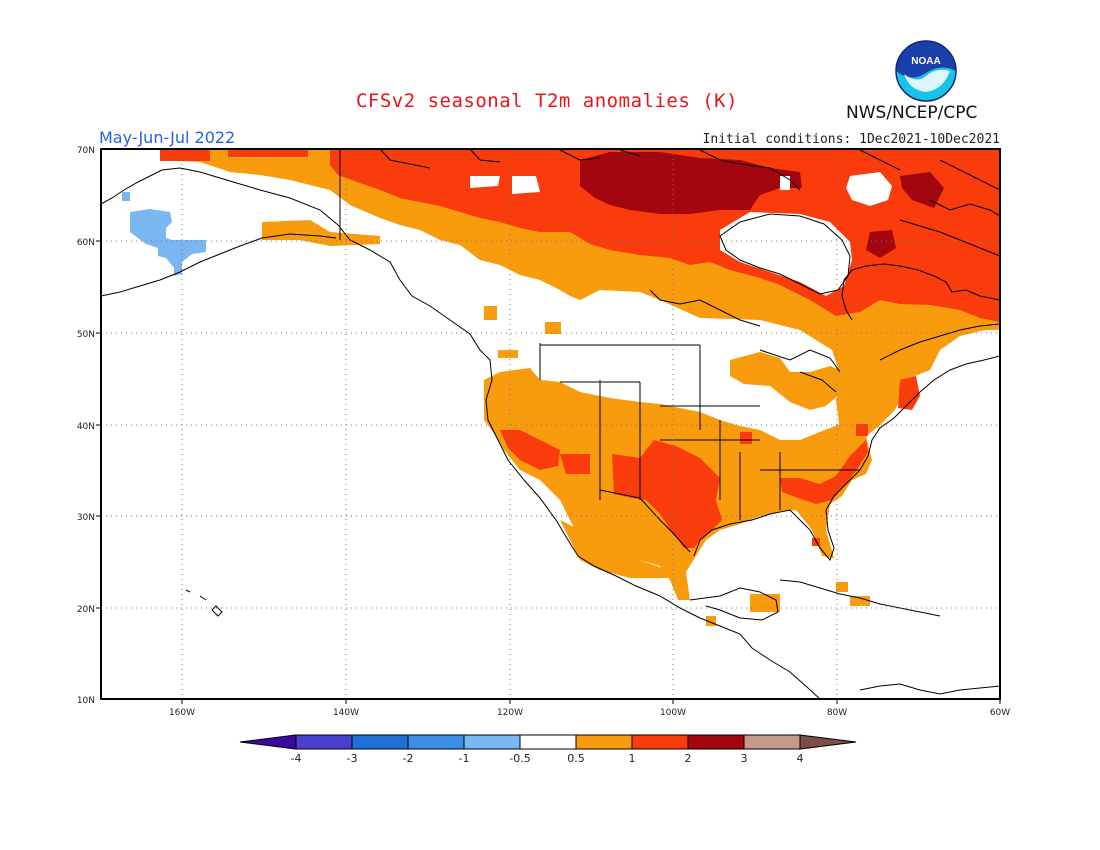  What do you see at coordinates (86, 610) in the screenshot?
I see `lat-label: 20N` at bounding box center [86, 610].